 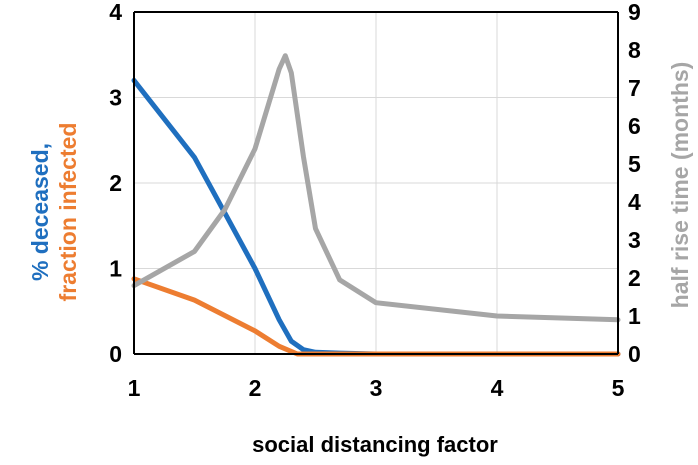 What do you see at coordinates (115, 12) in the screenshot?
I see `y-left-tick-label: 4` at bounding box center [115, 12].